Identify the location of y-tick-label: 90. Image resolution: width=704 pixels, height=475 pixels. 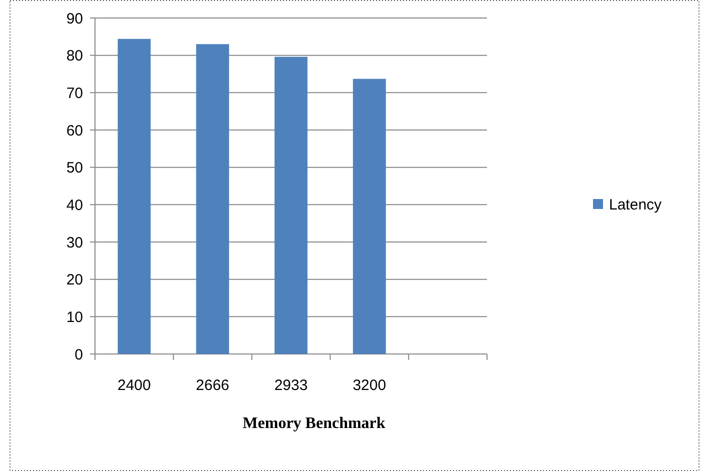
(74, 19).